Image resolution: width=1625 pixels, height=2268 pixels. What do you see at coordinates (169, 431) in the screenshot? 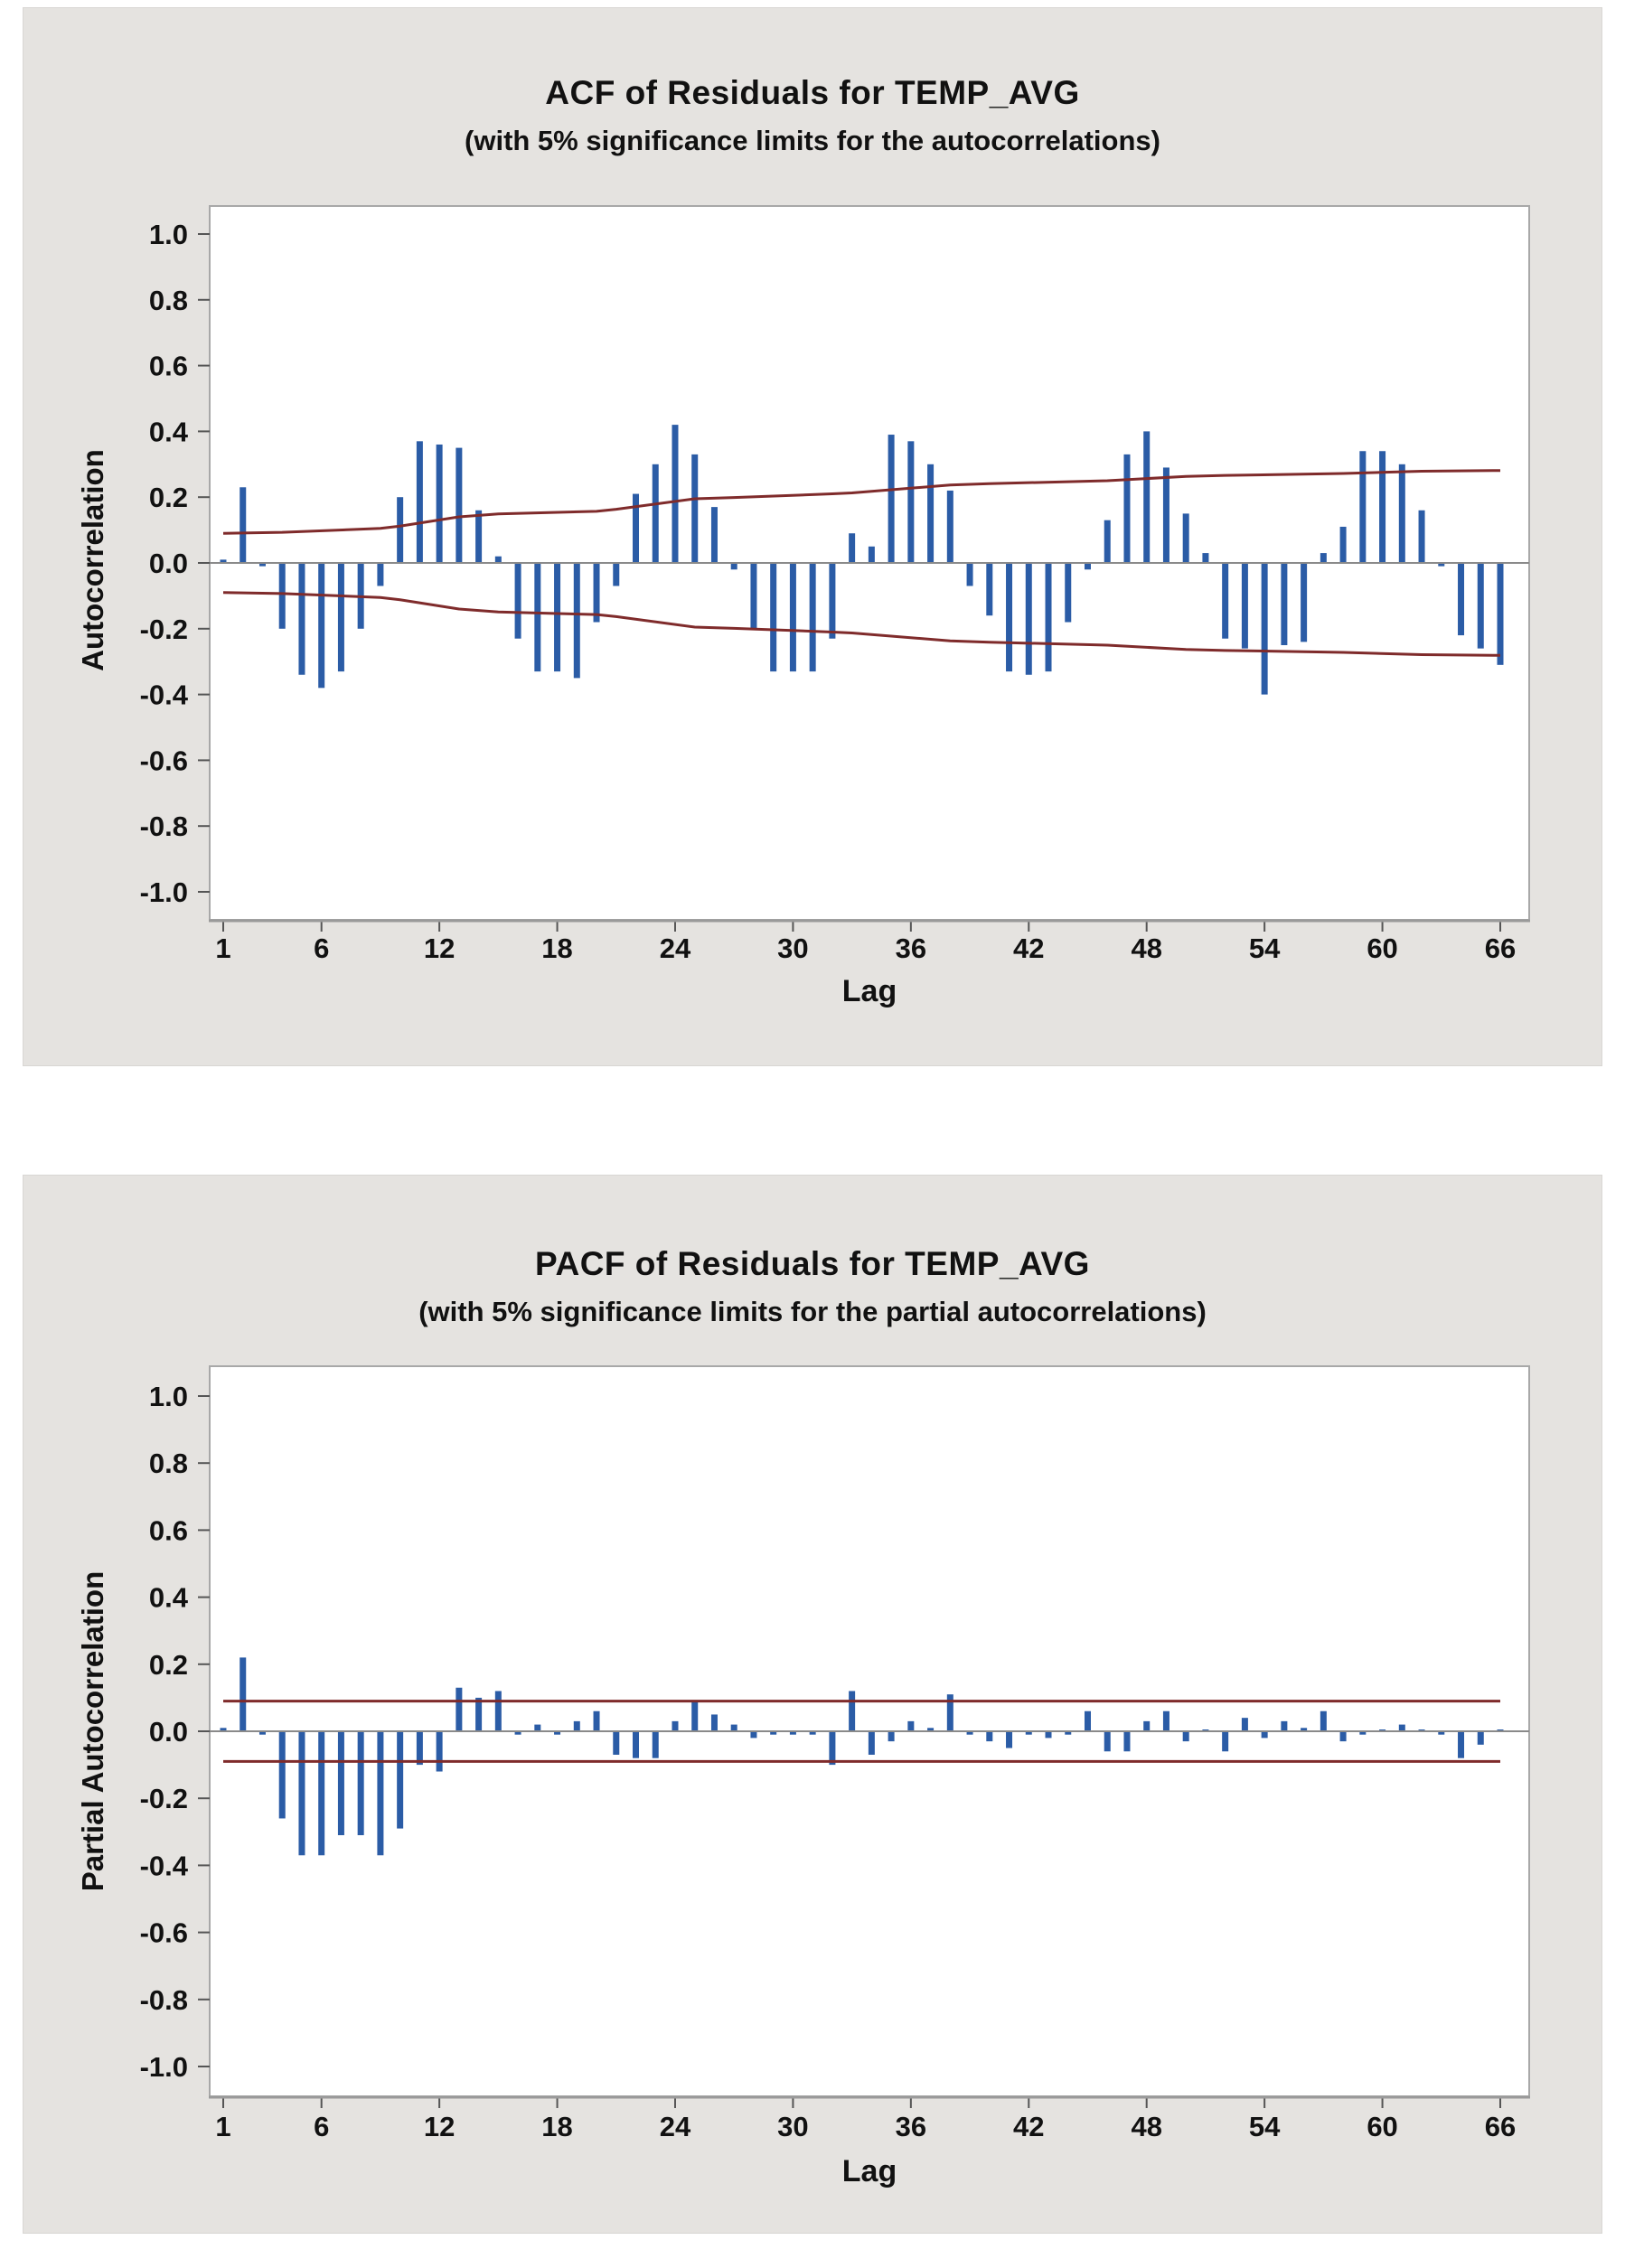
I see `acf-y-tick-label: 0.4` at bounding box center [169, 431].